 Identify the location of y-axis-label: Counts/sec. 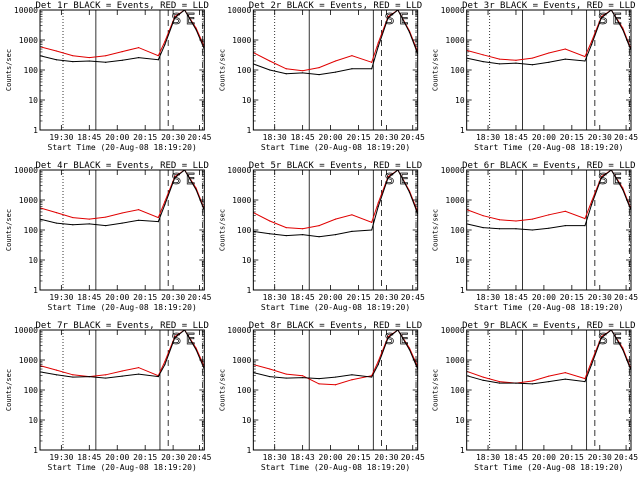
(9, 70).